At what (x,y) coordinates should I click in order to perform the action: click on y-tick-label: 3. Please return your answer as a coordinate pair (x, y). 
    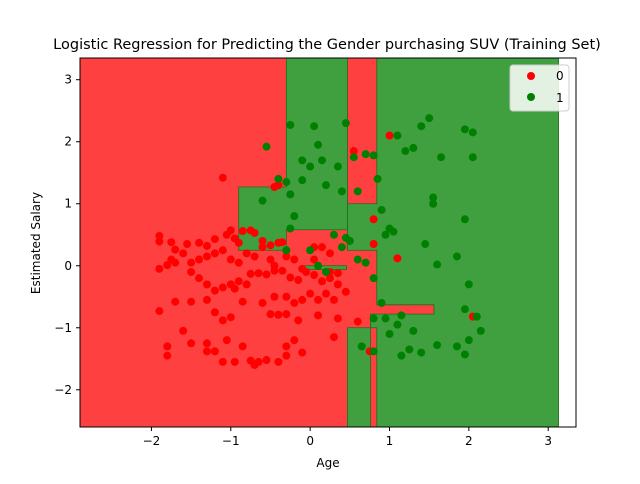
    Looking at the image, I should click on (68, 80).